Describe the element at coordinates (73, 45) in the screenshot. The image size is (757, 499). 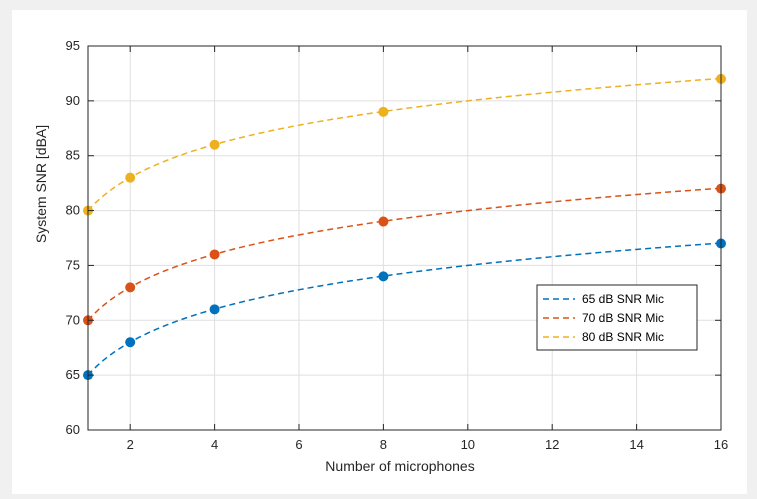
I see `y-tick-label: 95` at that location.